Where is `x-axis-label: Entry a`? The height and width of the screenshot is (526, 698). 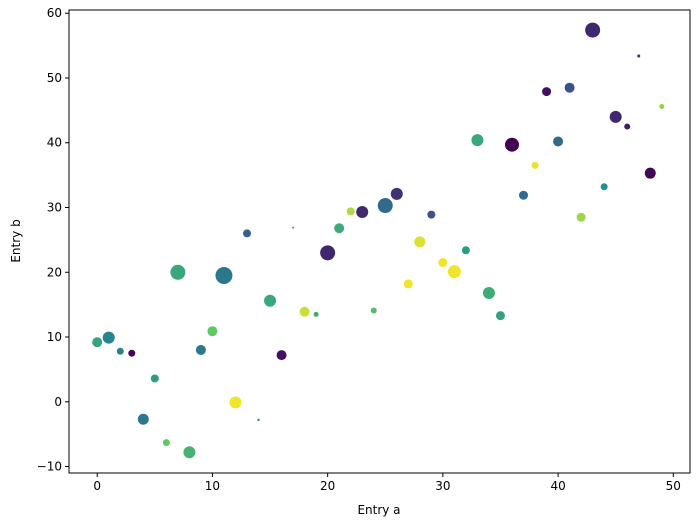
x-axis-label: Entry a is located at coordinates (378, 510).